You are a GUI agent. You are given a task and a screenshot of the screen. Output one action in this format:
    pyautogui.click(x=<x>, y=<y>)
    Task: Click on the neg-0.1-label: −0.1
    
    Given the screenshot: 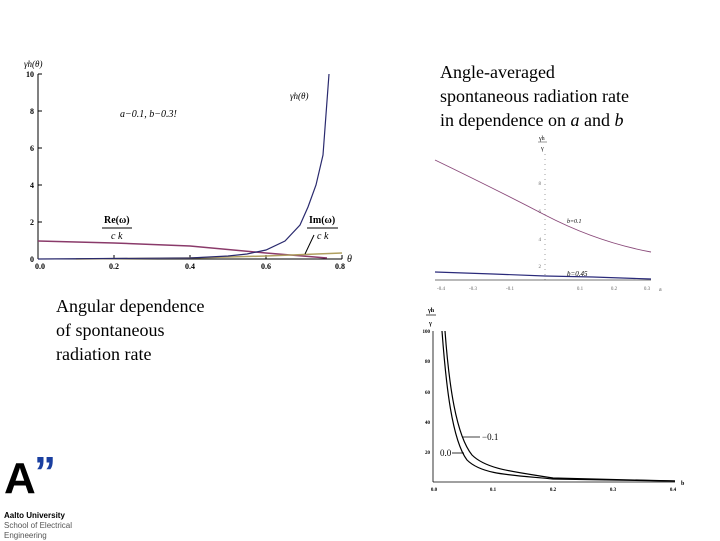 What is the action you would take?
    pyautogui.click(x=490, y=437)
    